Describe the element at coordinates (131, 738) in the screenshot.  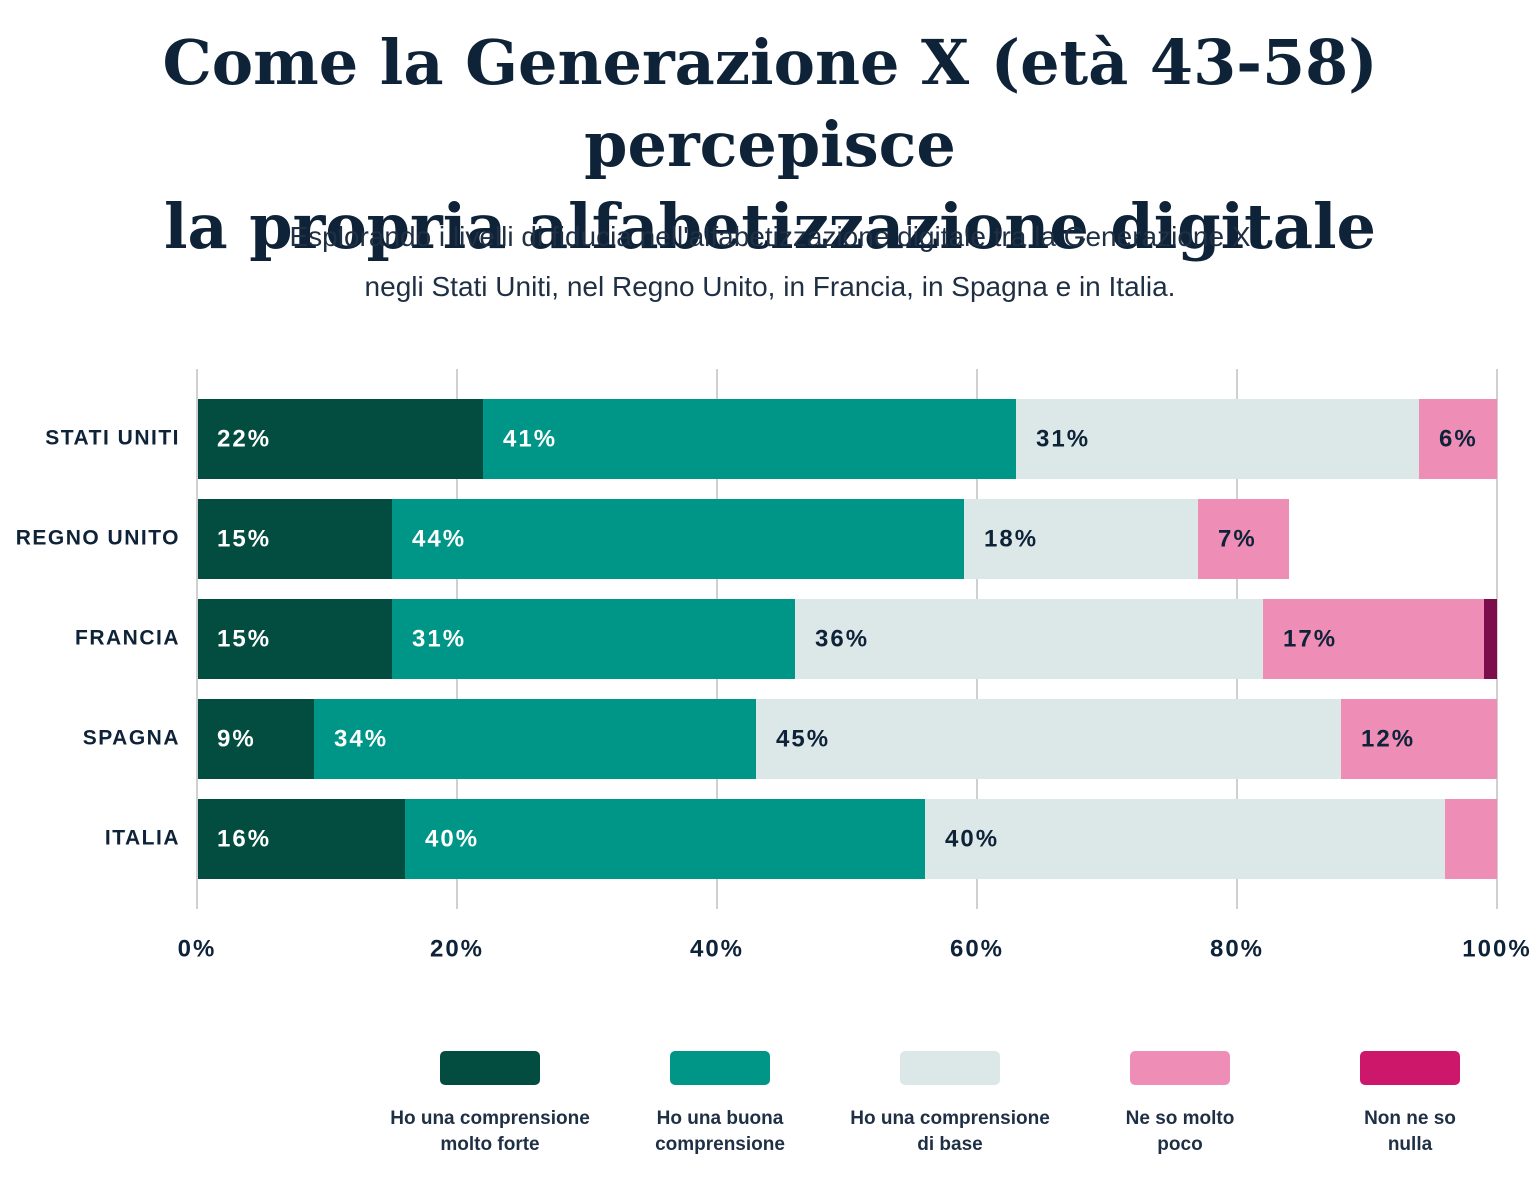
I see `y-tick-label: SPAGNA` at that location.